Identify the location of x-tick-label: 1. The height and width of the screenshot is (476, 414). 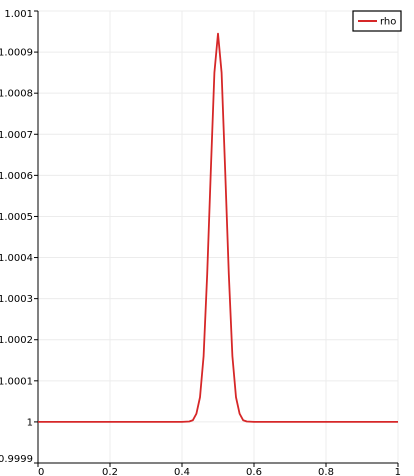
(398, 471).